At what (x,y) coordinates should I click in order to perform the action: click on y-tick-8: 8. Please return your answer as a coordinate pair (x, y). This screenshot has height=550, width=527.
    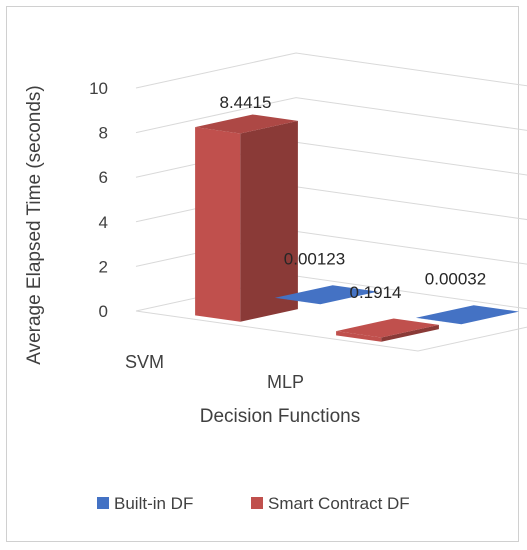
    Looking at the image, I should click on (103, 133).